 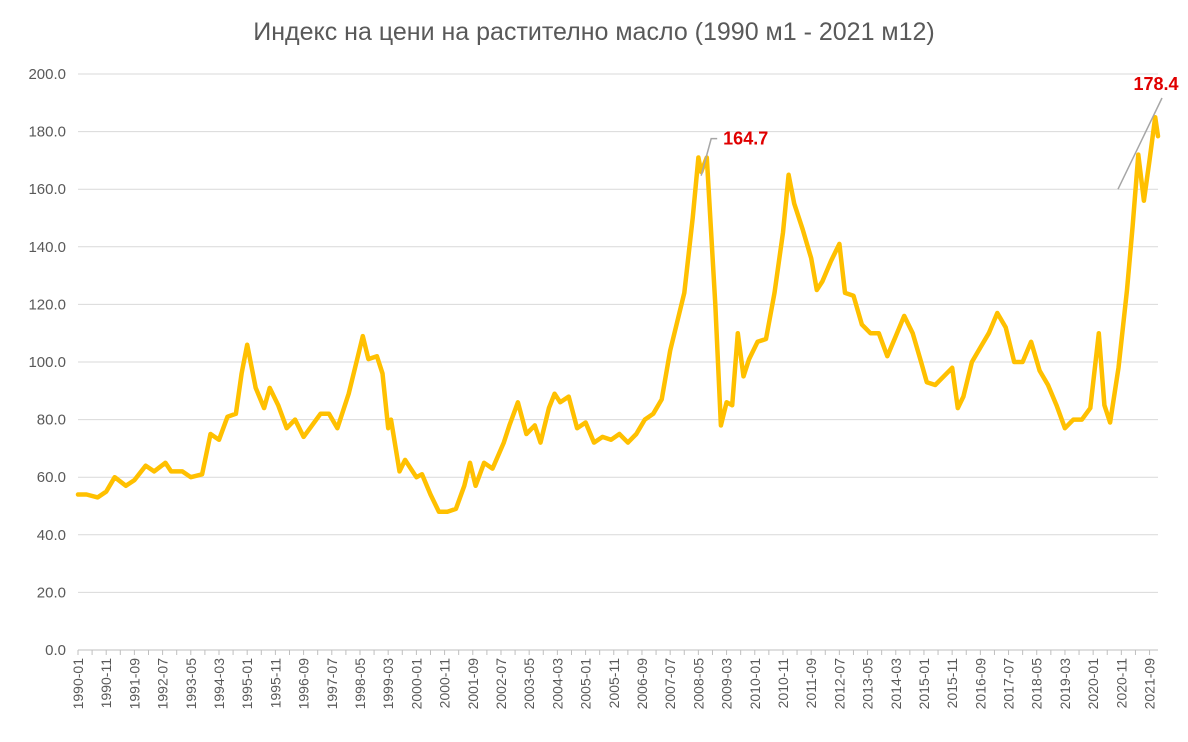 I want to click on x-tick-label: 1990-01, so click(x=78, y=684).